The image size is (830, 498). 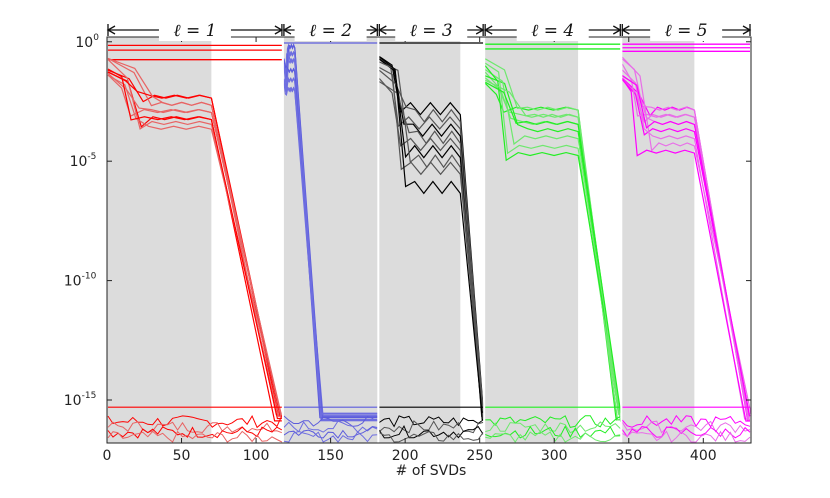 What do you see at coordinates (91, 157) in the screenshot?
I see `y-tick-exponent-1: -5` at bounding box center [91, 157].